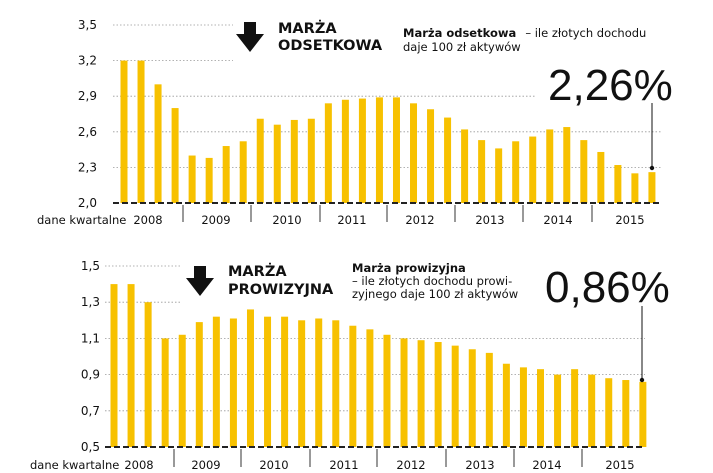 The height and width of the screenshot is (473, 713). What do you see at coordinates (90, 447) in the screenshot?
I see `y-tick-label: 0,5` at bounding box center [90, 447].